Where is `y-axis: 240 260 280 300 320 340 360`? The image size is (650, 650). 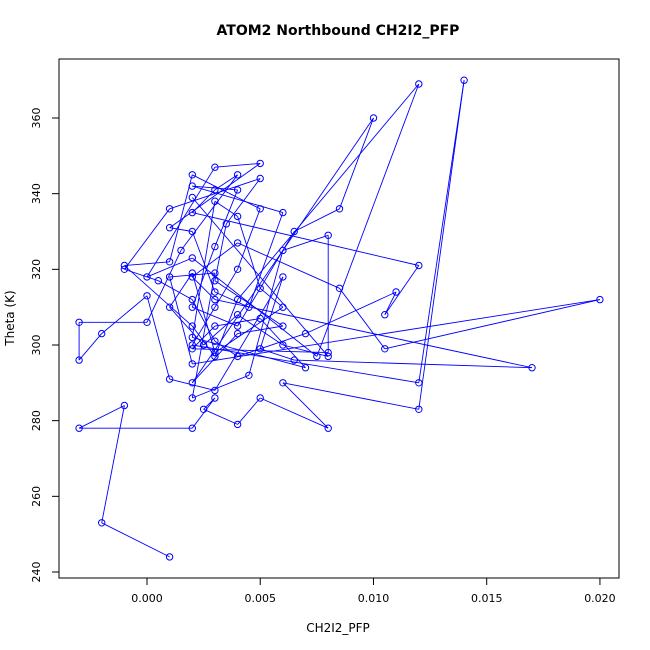 y-axis: 240 260 280 300 320 340 360 is located at coordinates (44, 345).